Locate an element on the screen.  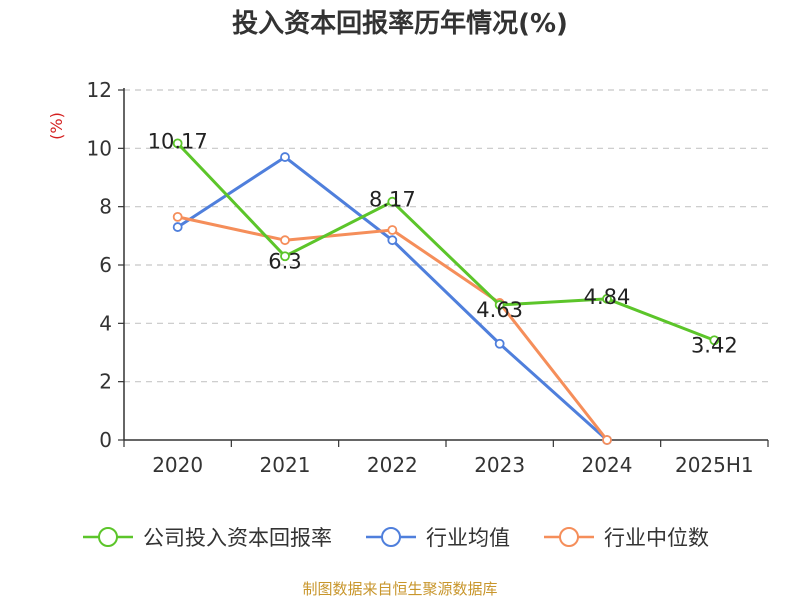
data-label: 4.63 is located at coordinates (499, 310).